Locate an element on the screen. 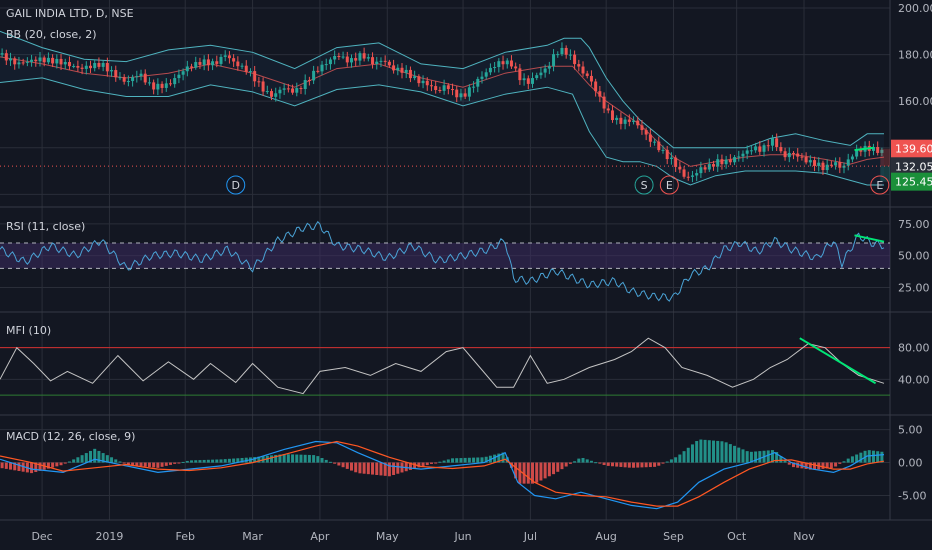  x-tick-label: Sep is located at coordinates (673, 536).